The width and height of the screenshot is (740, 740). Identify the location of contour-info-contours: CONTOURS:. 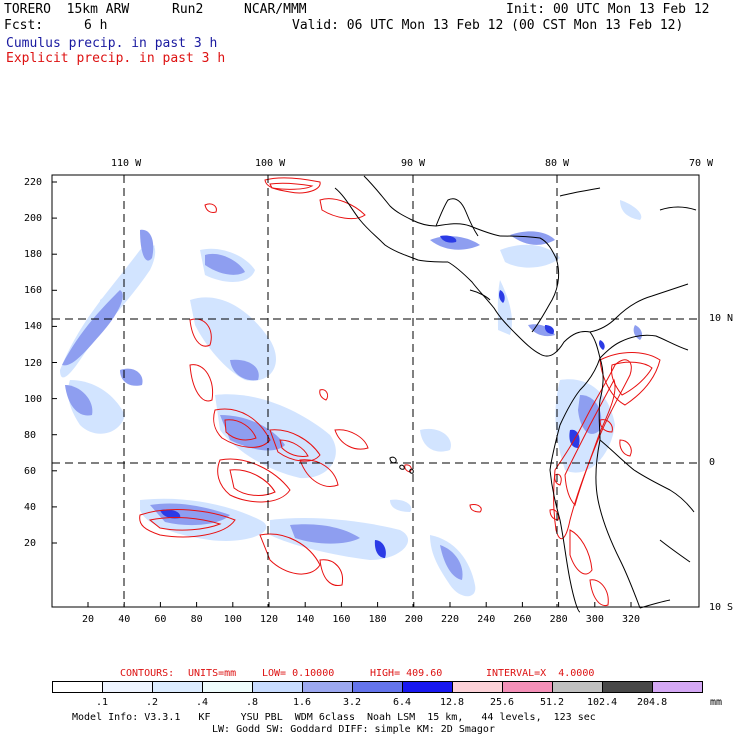
(147, 673).